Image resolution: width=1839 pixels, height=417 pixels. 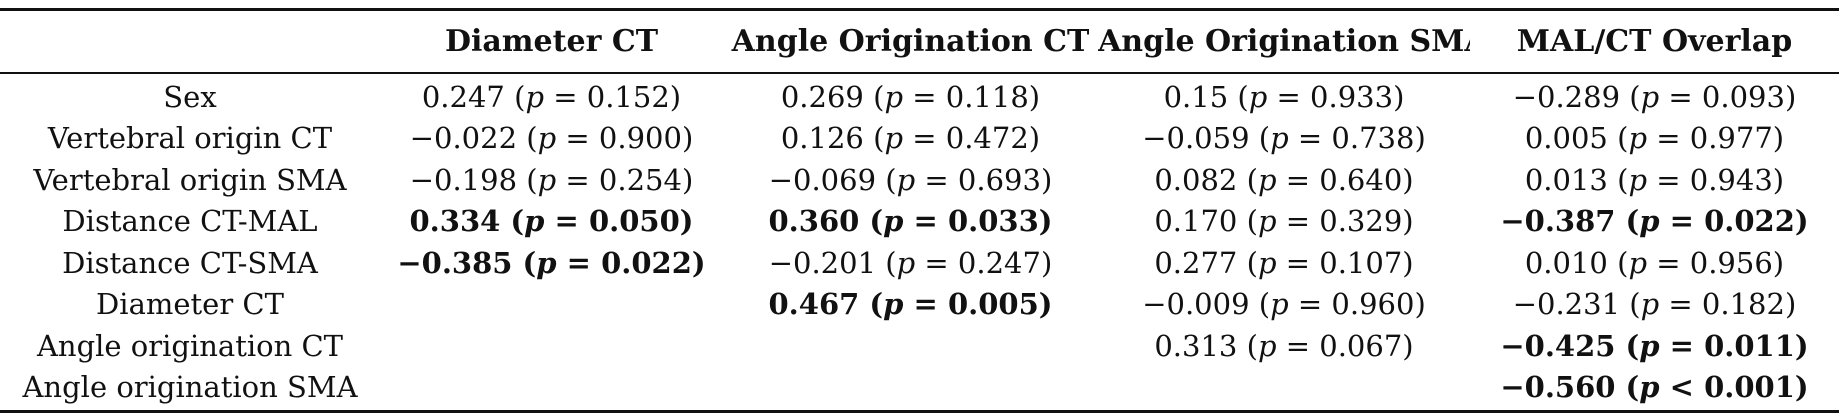 I want to click on coefficient-value: 0.082, so click(x=1196, y=179).